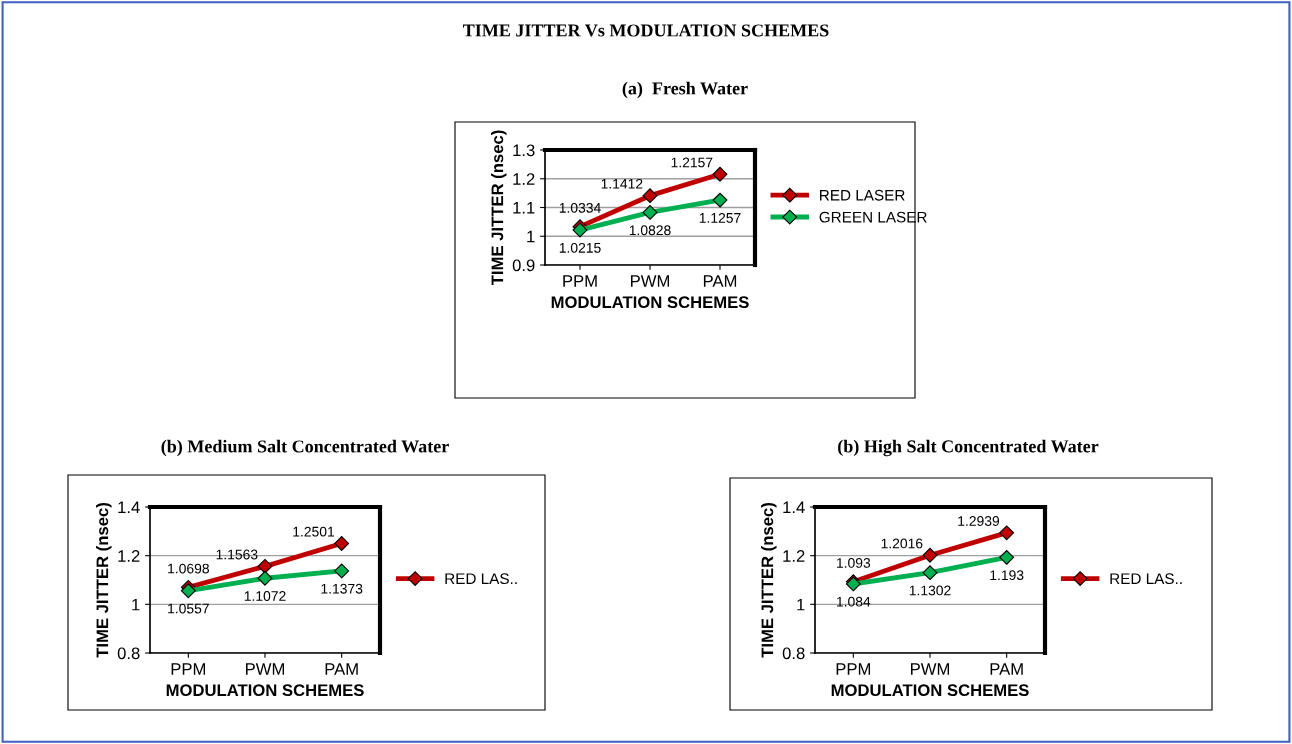  I want to click on y-tick-label: 1.3, so click(524, 150).